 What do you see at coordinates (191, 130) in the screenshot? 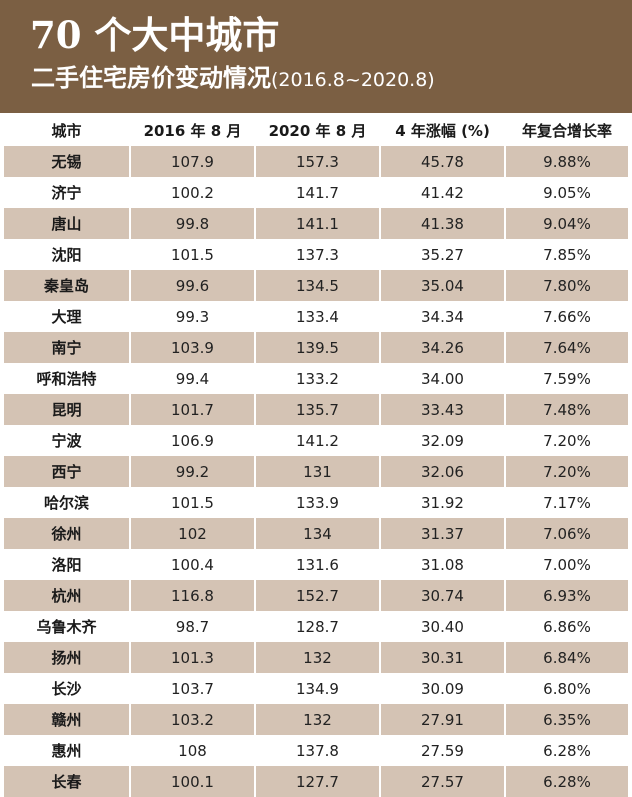
I see `column-header-2016: 2016 年 8 月` at bounding box center [191, 130].